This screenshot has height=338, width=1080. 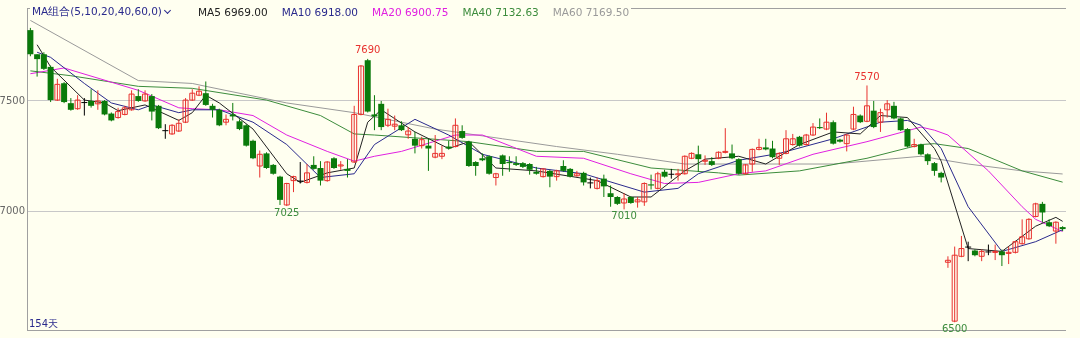 I want to click on annotation: 154天, so click(x=44, y=323).